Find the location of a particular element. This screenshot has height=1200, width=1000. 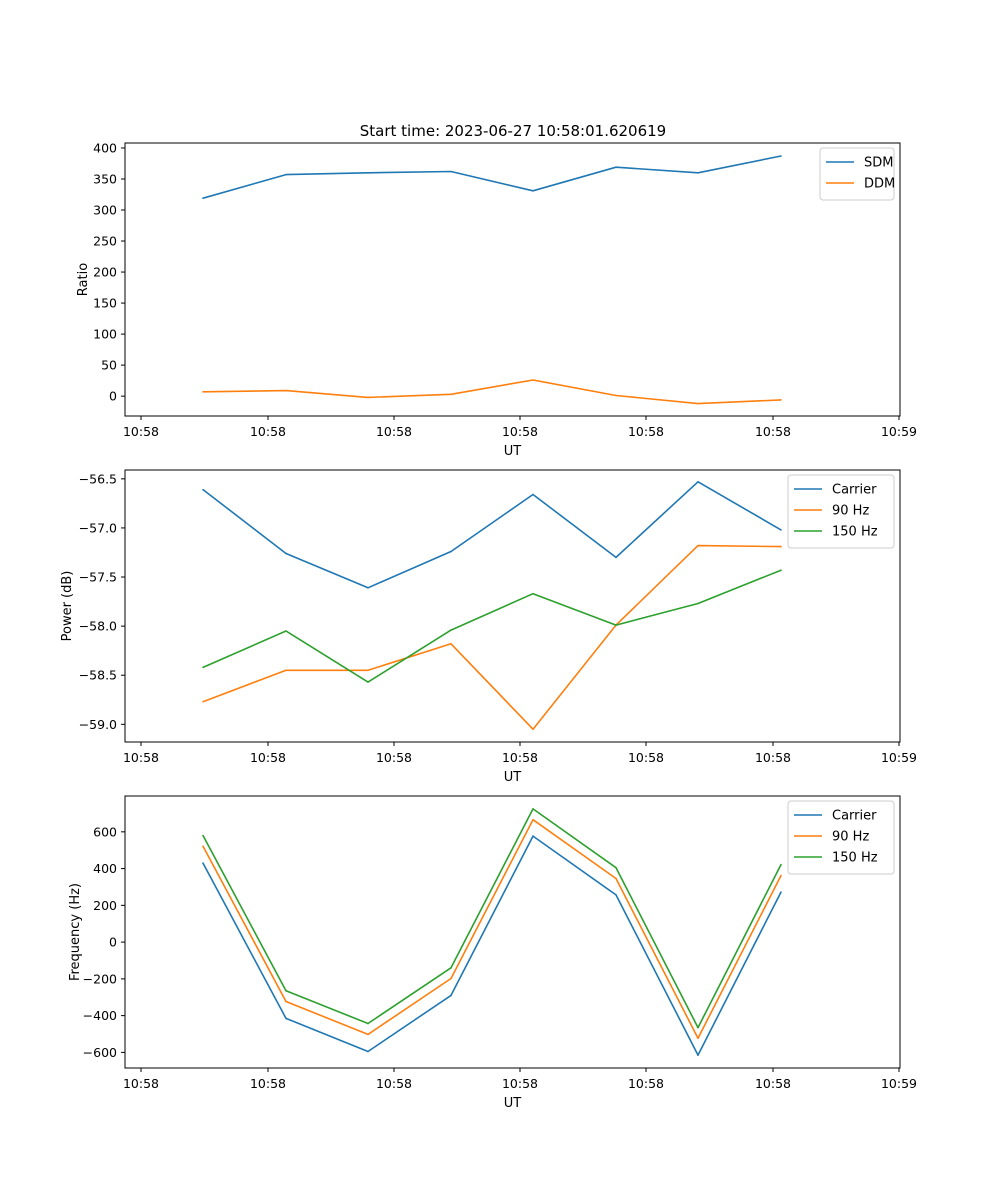

y-axis-label: Ratio is located at coordinates (83, 279).